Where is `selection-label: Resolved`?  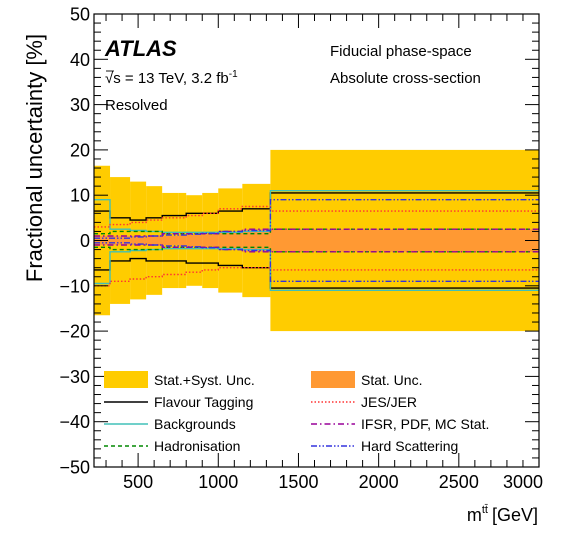
selection-label: Resolved is located at coordinates (136, 105).